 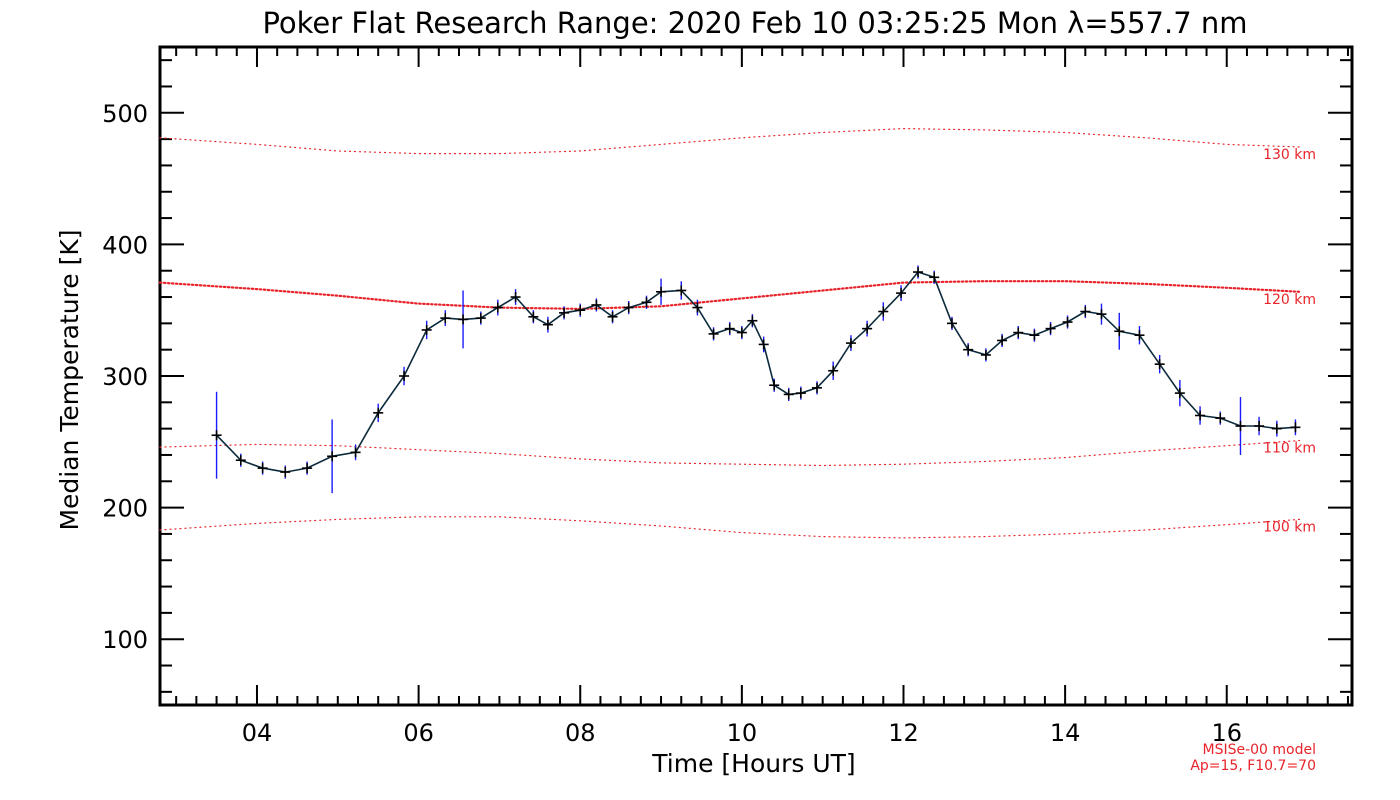 I want to click on x-tick-label: 04, so click(x=257, y=733).